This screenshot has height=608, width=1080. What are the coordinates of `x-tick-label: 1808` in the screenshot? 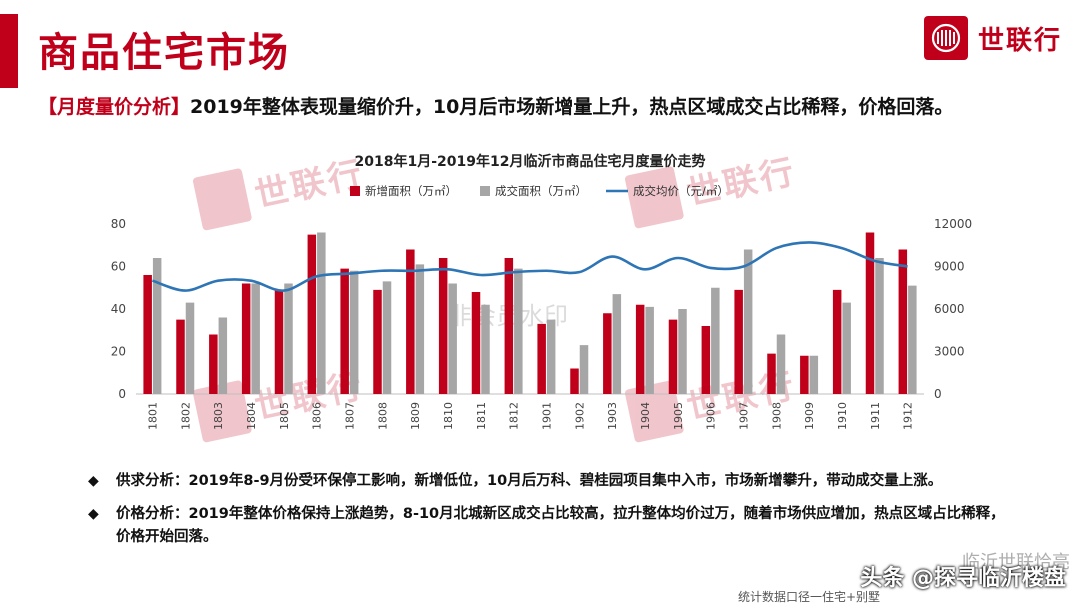 It's located at (382, 416).